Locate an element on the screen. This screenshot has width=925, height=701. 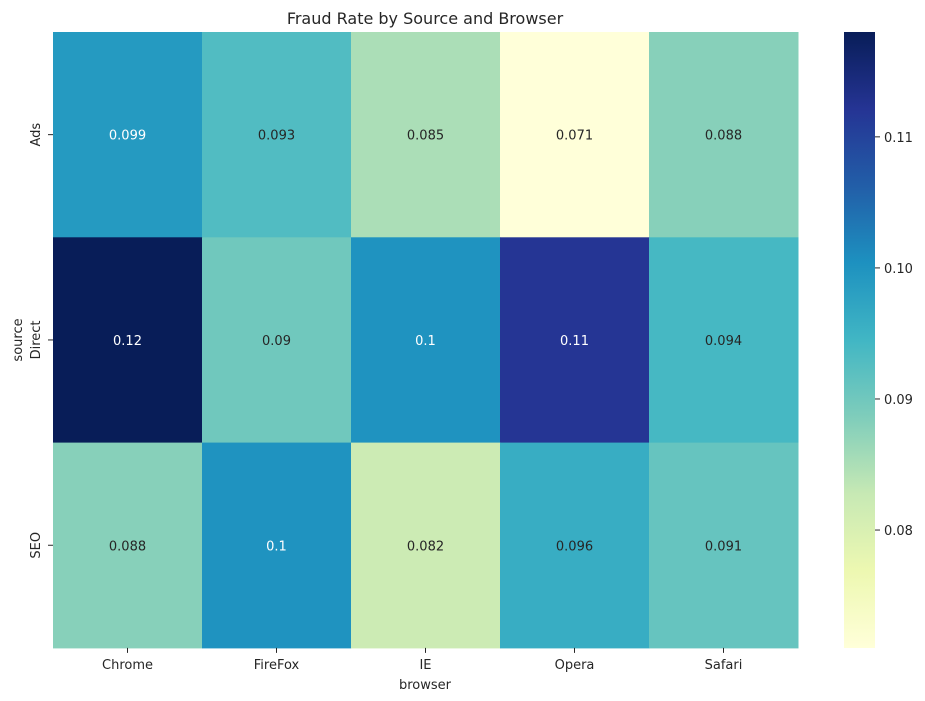
y-tick-label: SEO is located at coordinates (36, 545).